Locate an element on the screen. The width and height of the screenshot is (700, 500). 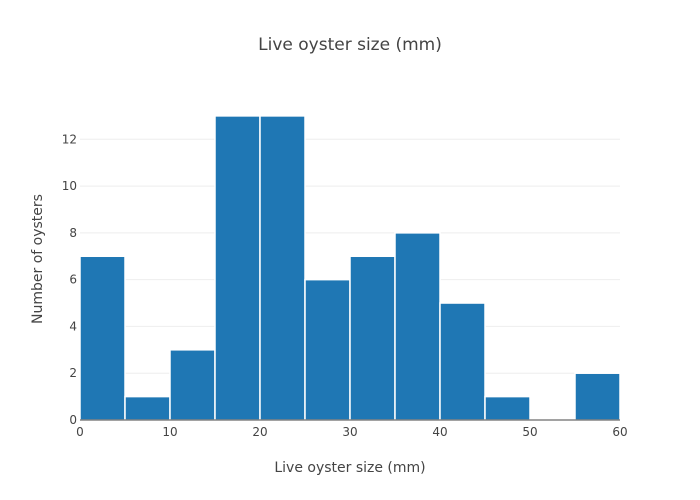
x-tick-label: 60 is located at coordinates (619, 432).